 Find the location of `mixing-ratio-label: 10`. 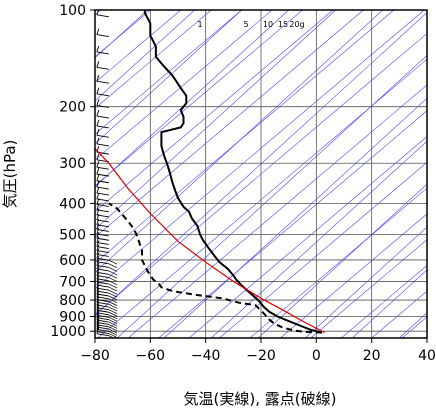

mixing-ratio-label: 10 is located at coordinates (268, 24).